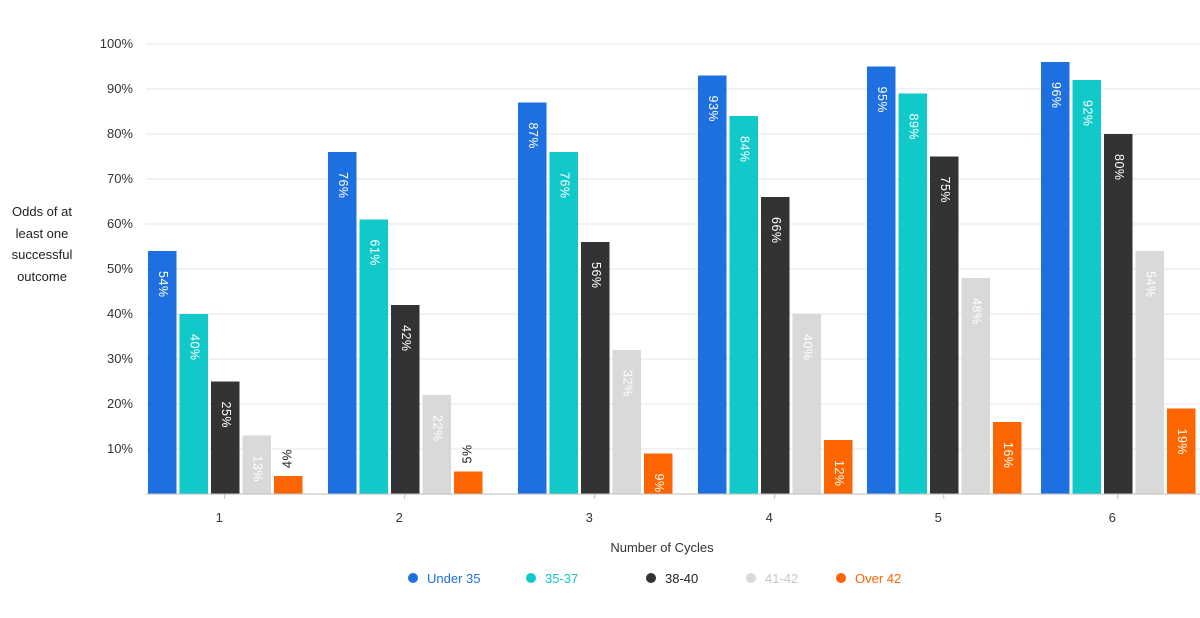  I want to click on y-tick-label: 60%, so click(120, 223).